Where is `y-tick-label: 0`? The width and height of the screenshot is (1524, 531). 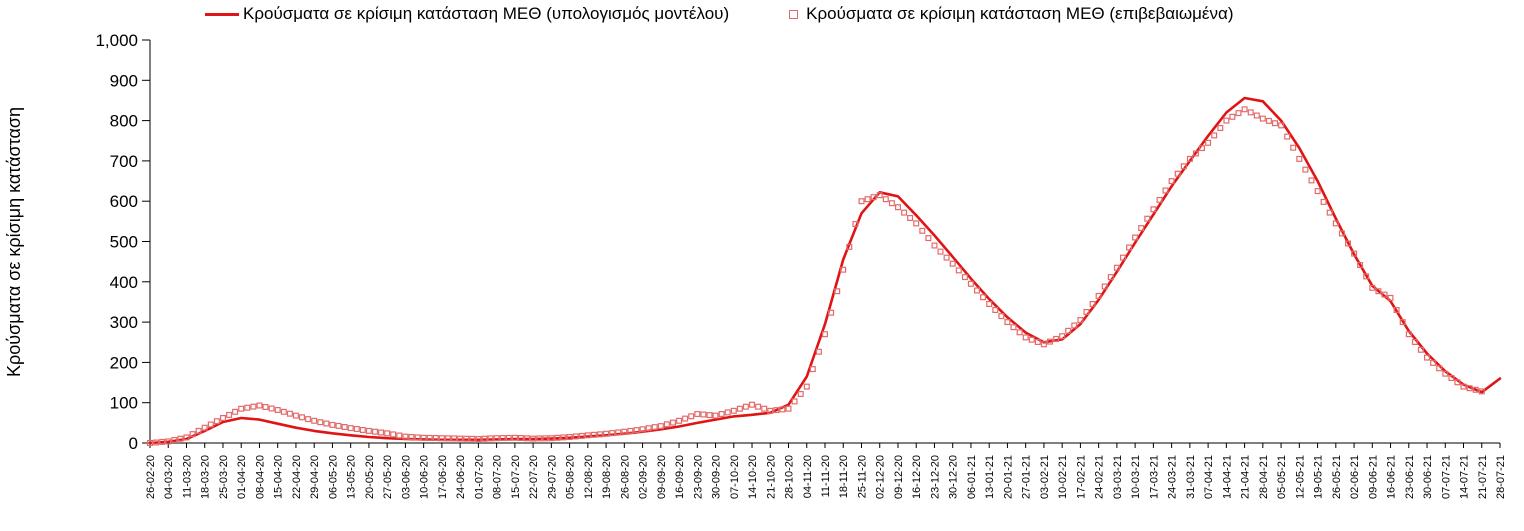 y-tick-label: 0 is located at coordinates (133, 443).